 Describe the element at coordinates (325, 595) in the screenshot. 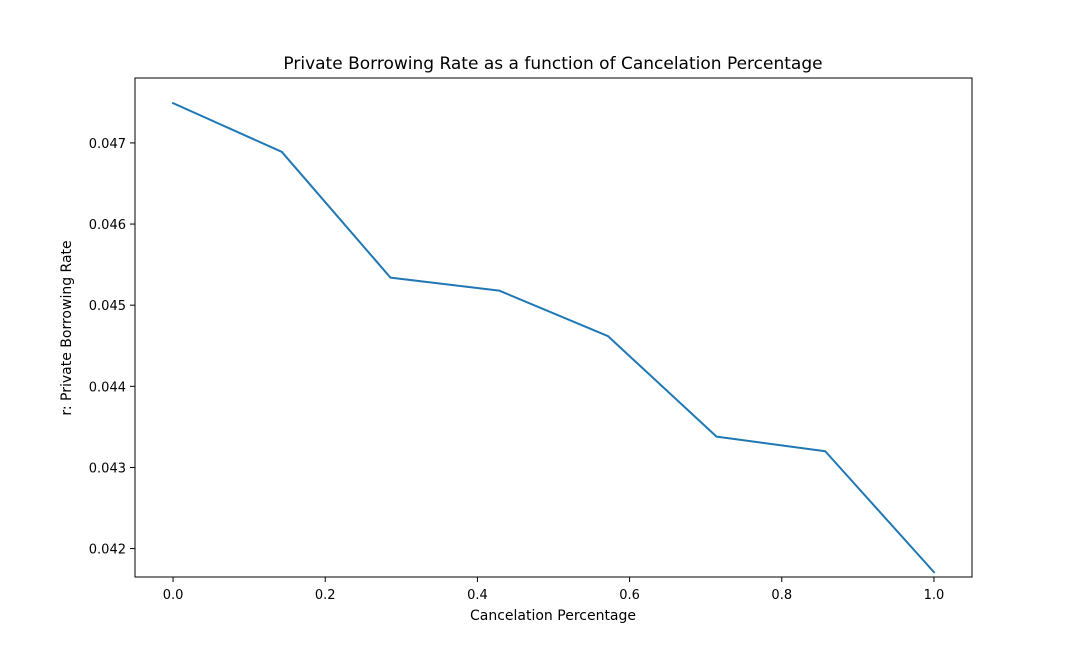

I see `x-tick-label: 0.2` at that location.